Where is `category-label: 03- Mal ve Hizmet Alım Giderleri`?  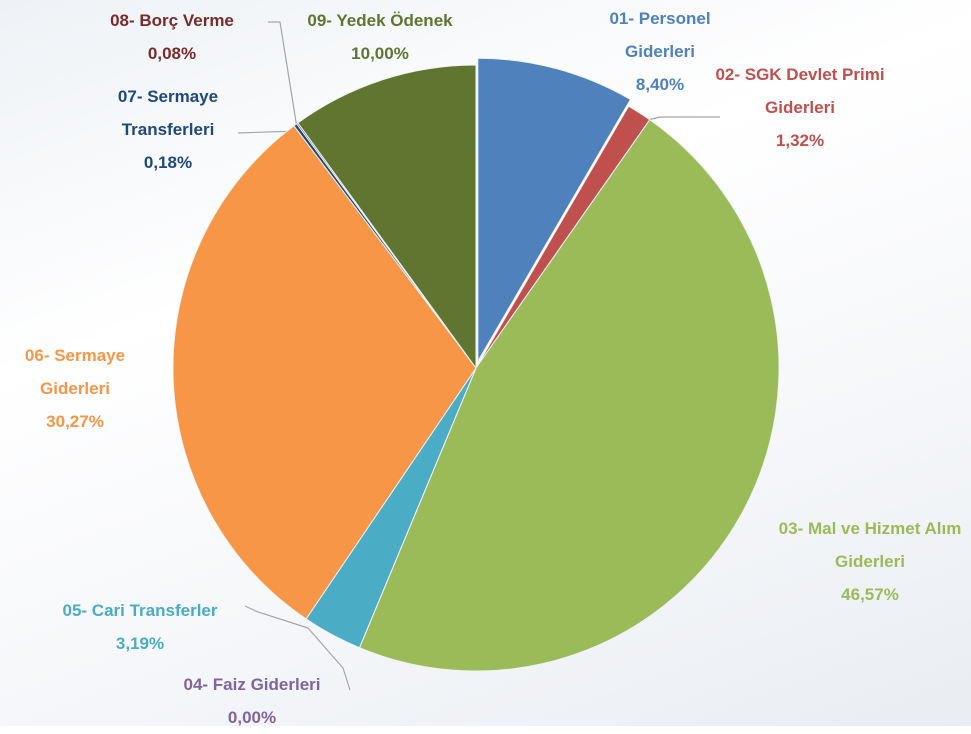 category-label: 03- Mal ve Hizmet Alım Giderleri is located at coordinates (870, 545).